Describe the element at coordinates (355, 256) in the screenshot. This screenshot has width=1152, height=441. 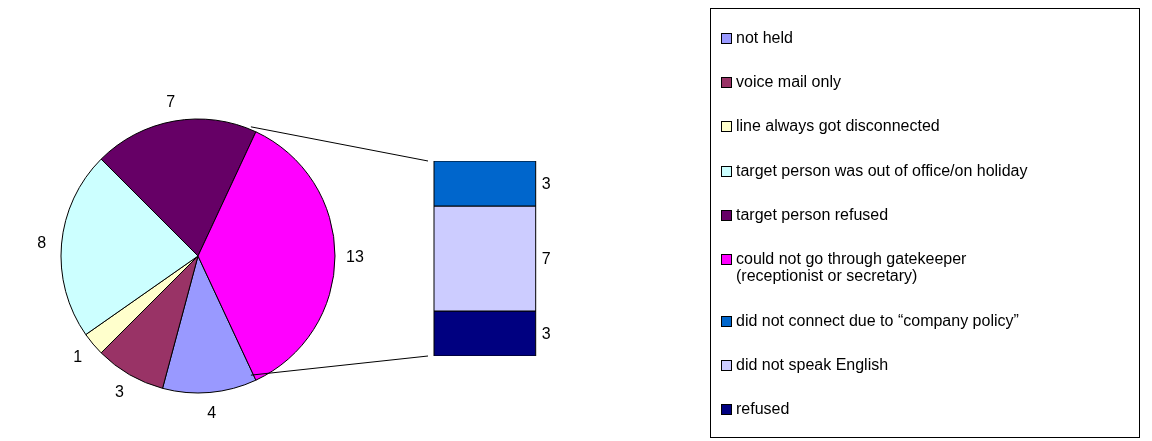
I see `data-label: 13` at that location.